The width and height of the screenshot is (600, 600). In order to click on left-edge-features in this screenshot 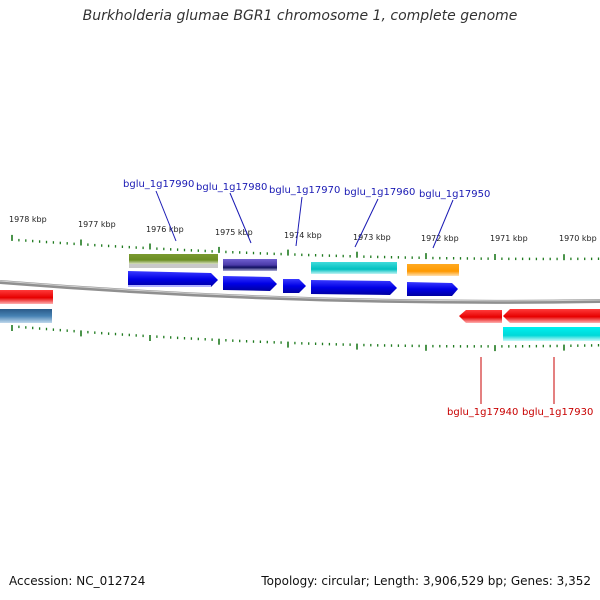, I will do `click(26, 306)`.